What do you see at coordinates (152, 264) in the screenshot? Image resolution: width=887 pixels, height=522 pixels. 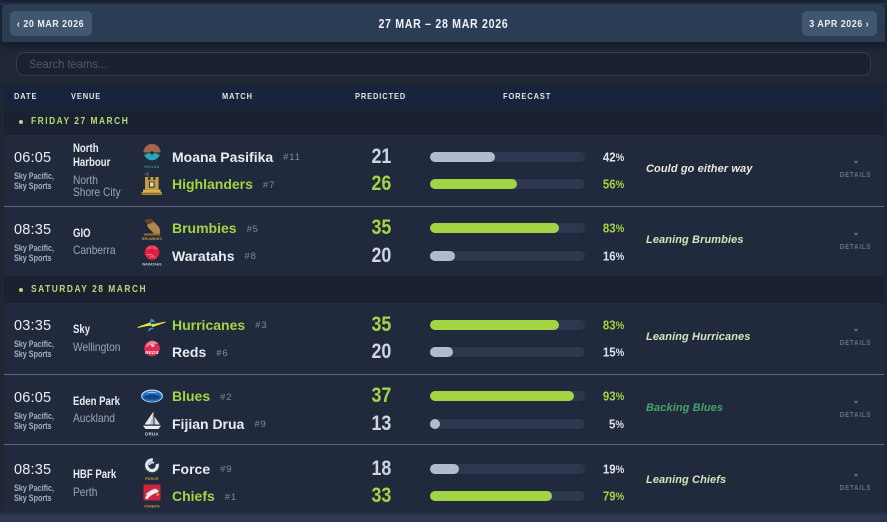 I see `svg-text: WARATAHS` at bounding box center [152, 264].